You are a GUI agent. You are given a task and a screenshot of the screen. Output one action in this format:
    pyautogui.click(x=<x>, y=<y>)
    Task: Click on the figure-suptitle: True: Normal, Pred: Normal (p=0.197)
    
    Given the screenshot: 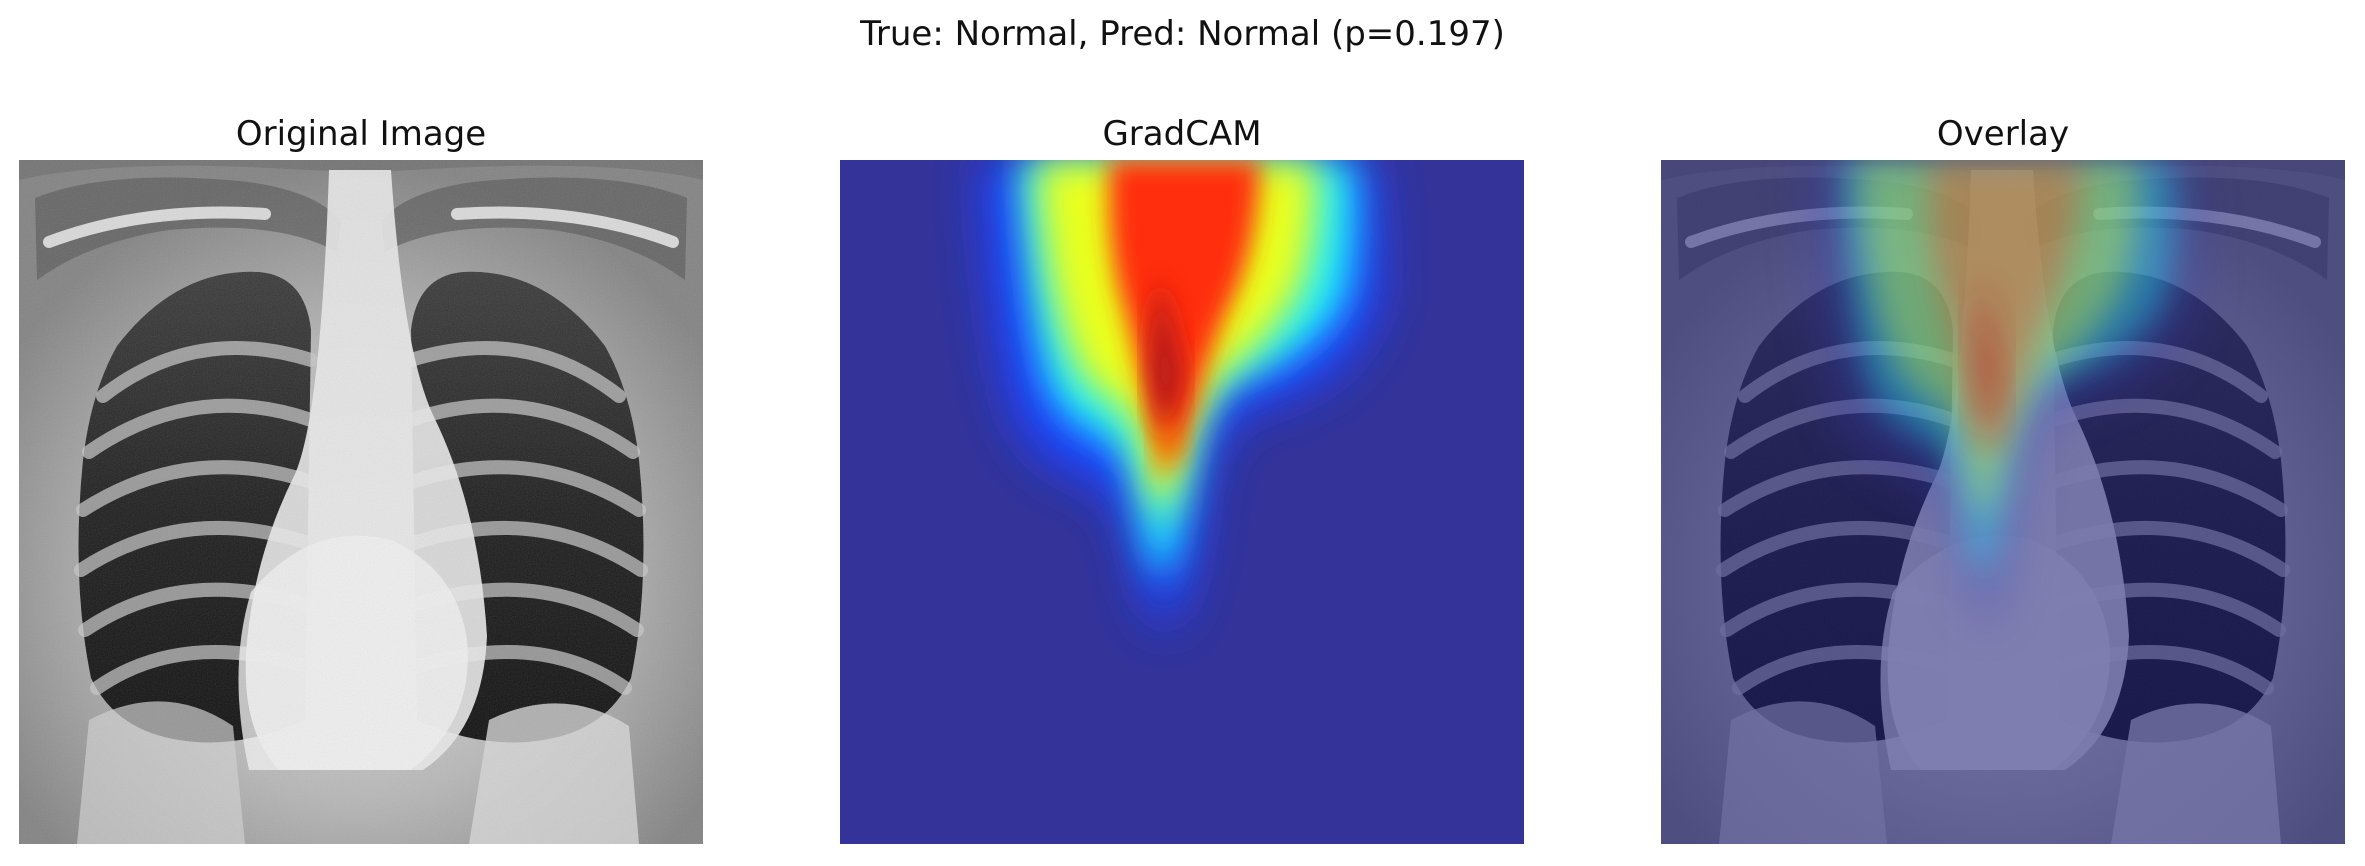 What is the action you would take?
    pyautogui.click(x=1182, y=34)
    